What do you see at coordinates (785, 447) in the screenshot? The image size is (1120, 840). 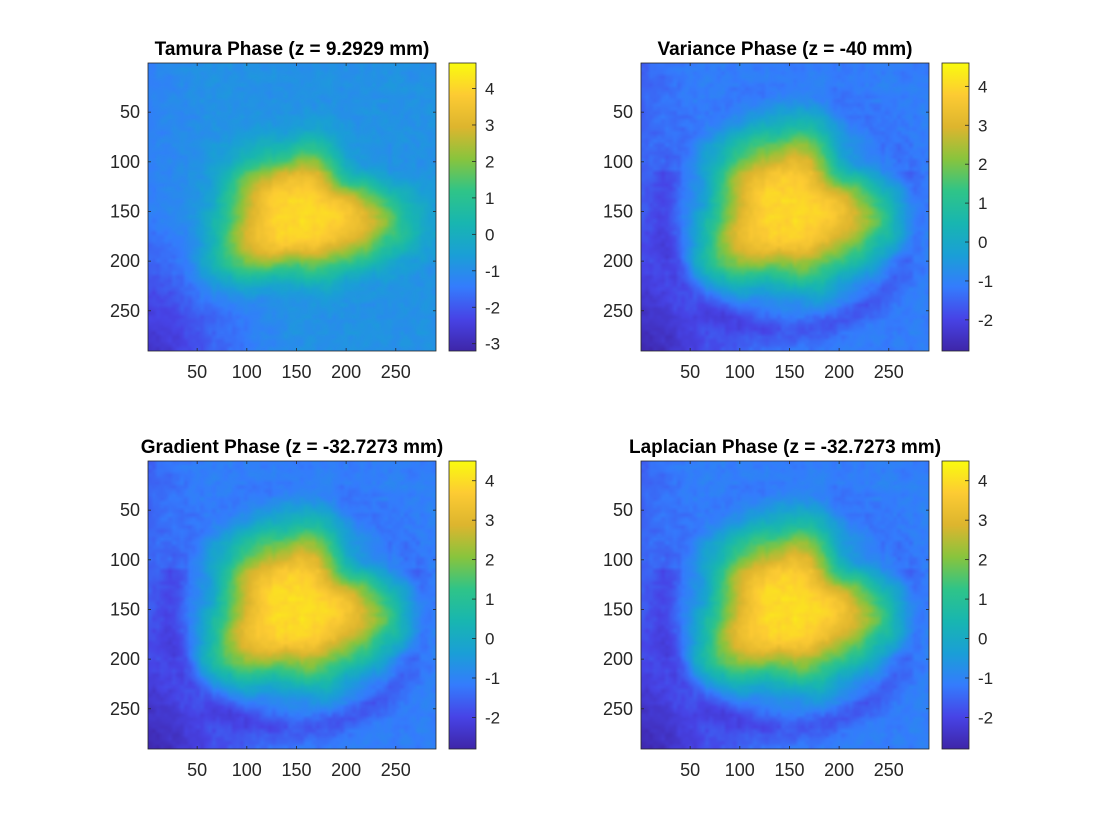 I see `subplot-title: Laplacian Phase (z = -32.7273 mm)` at bounding box center [785, 447].